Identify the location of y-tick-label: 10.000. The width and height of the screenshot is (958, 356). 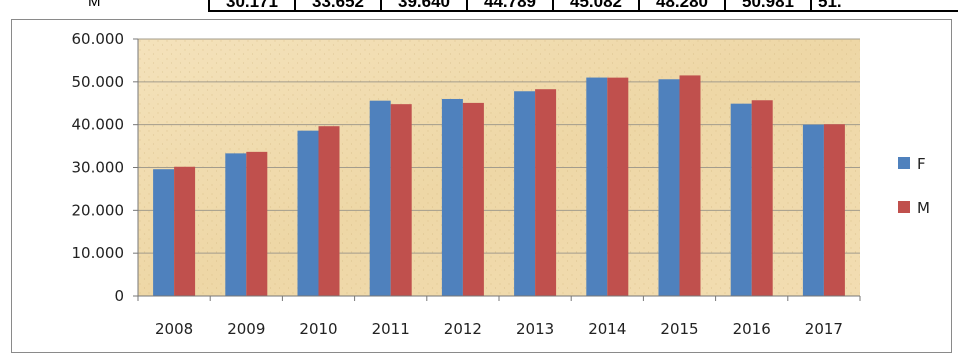
(98, 253).